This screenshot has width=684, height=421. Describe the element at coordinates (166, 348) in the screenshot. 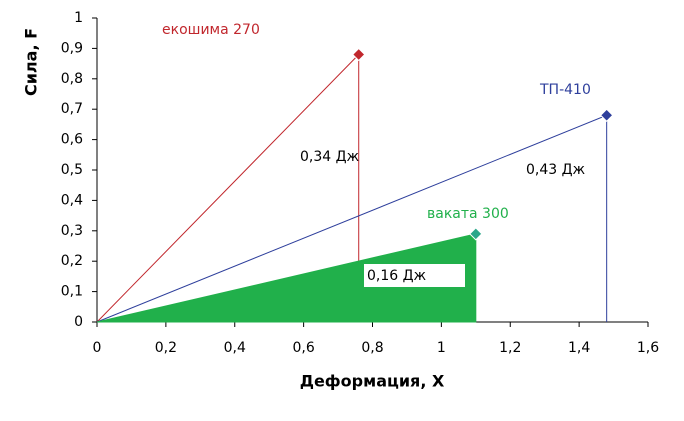

I see `x-tick-label: 0,2` at that location.